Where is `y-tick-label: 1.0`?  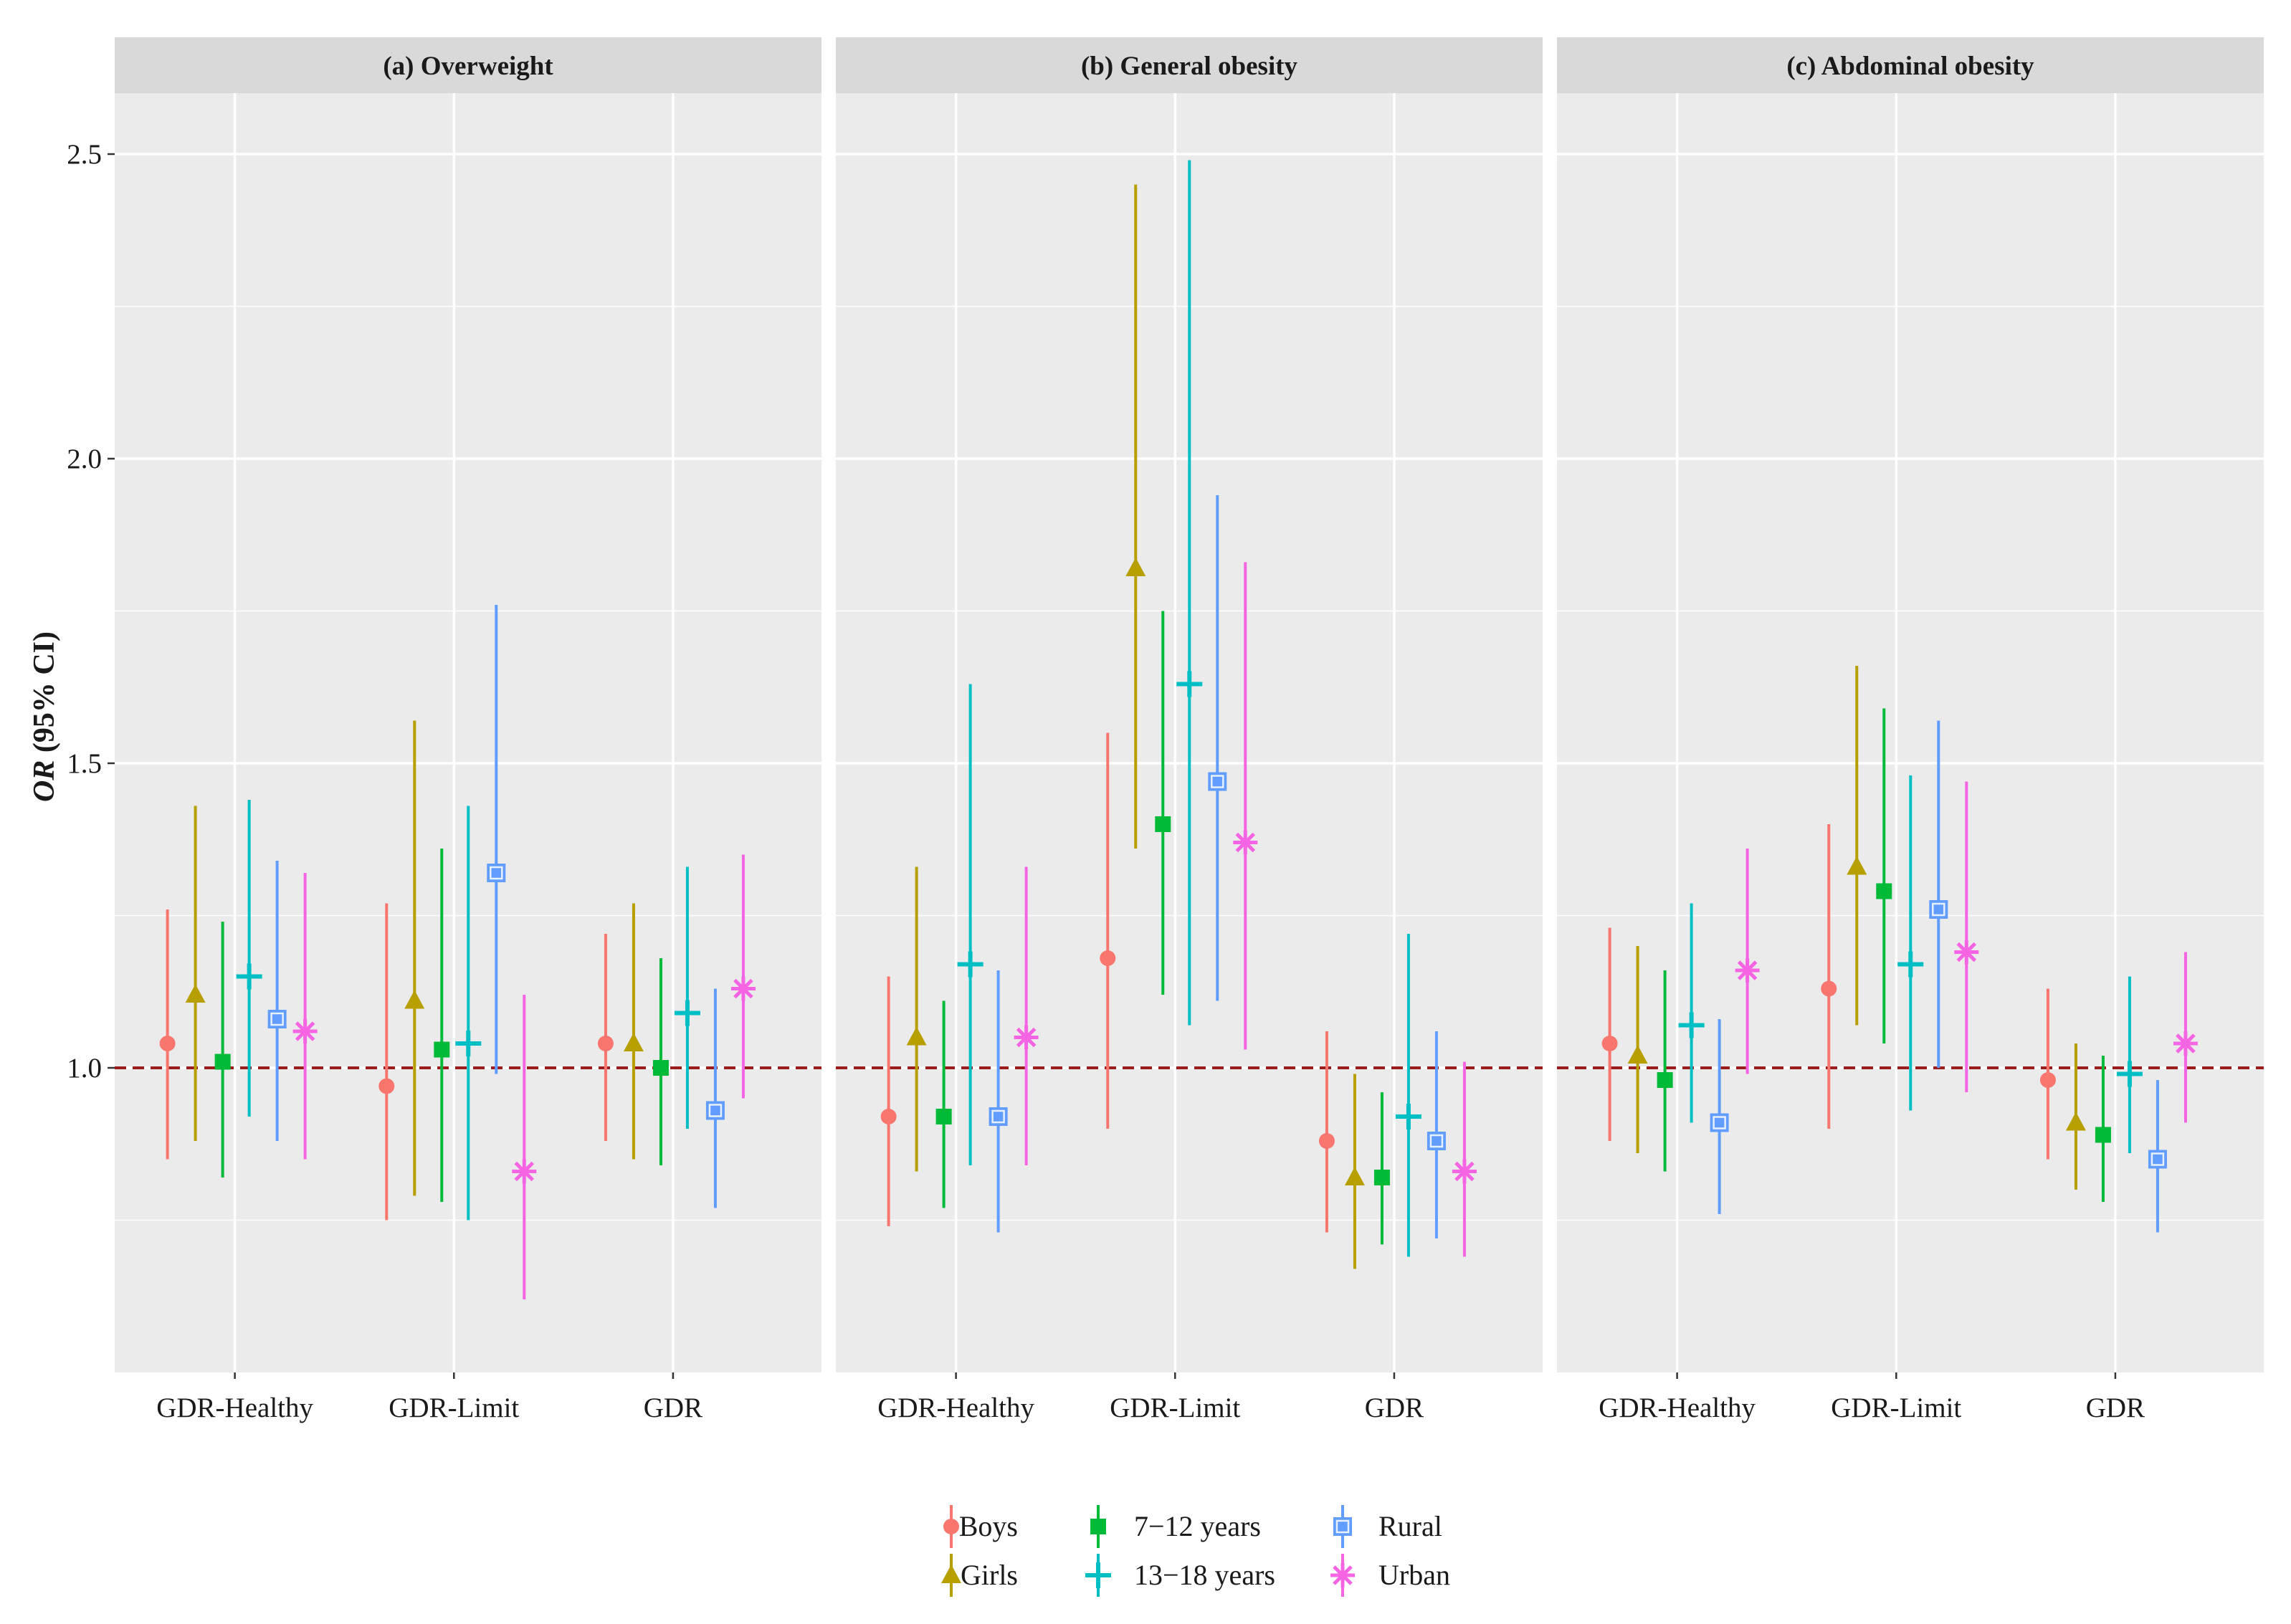
y-tick-label: 1.0 is located at coordinates (84, 1068).